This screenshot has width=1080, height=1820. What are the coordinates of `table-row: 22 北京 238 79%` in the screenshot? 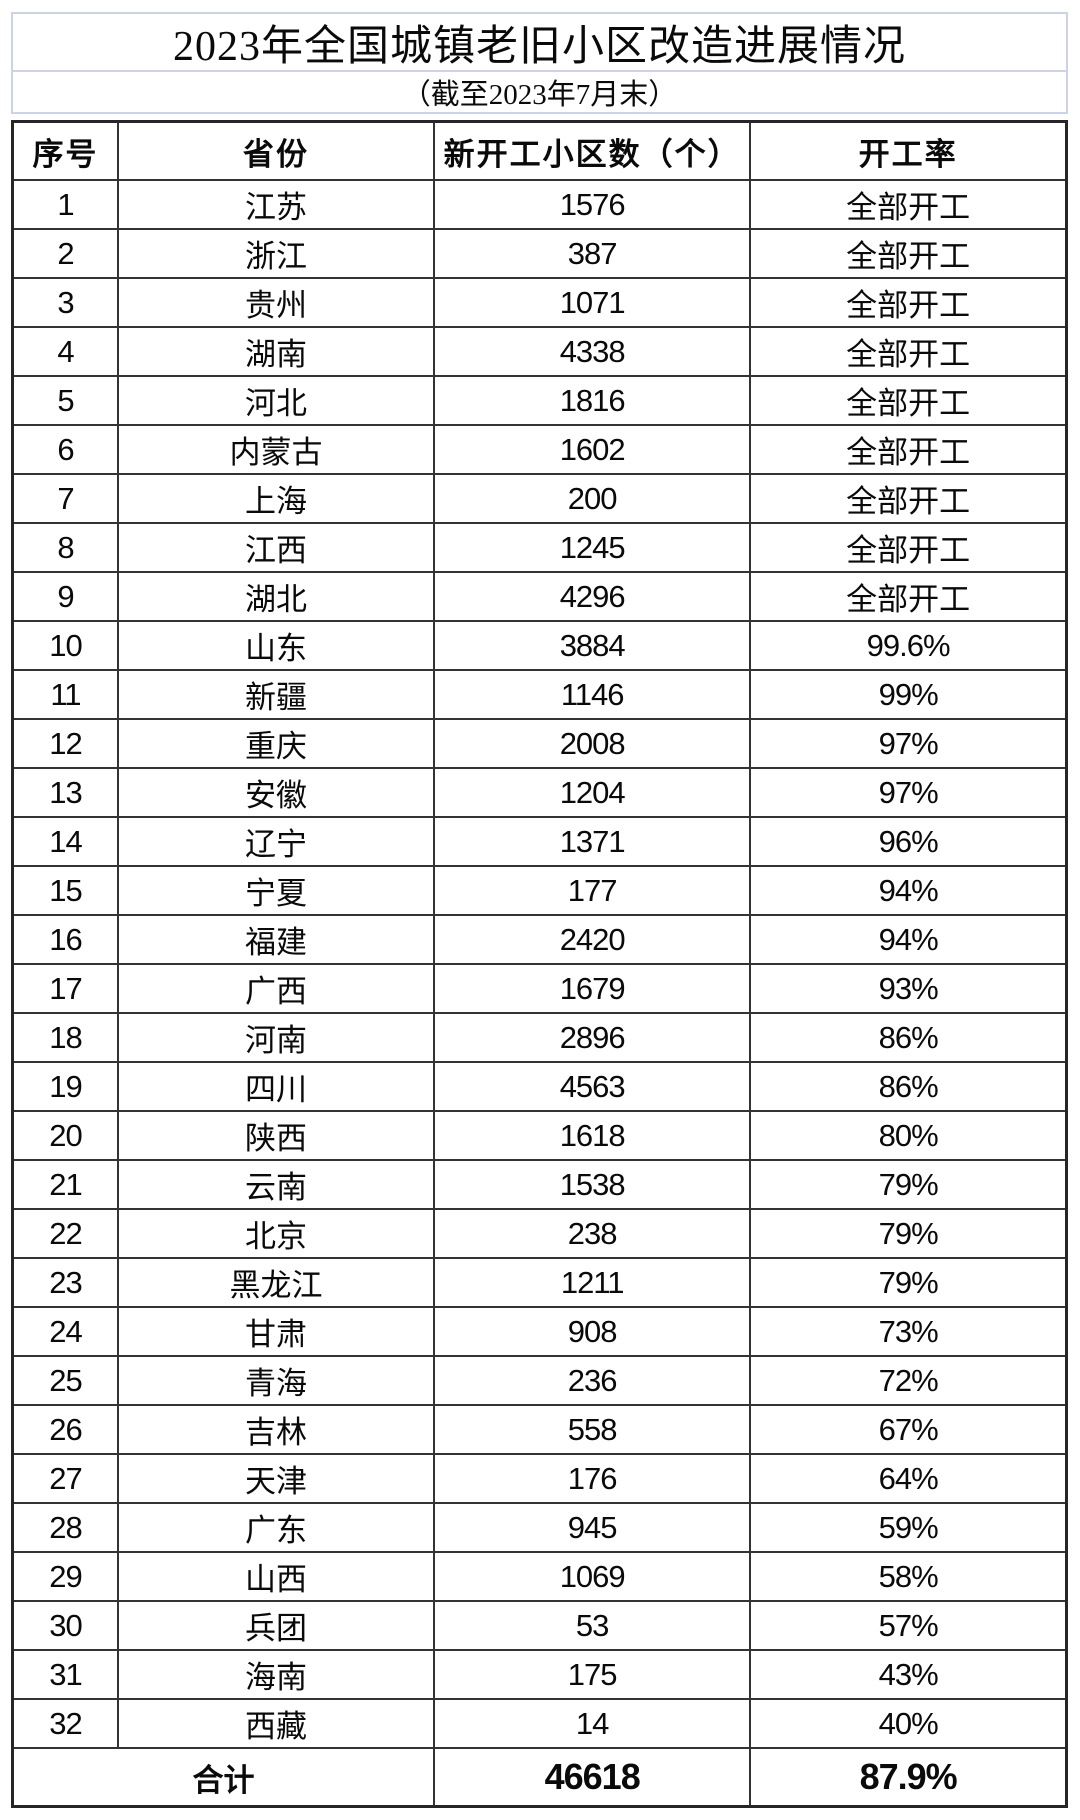 It's located at (539, 1233).